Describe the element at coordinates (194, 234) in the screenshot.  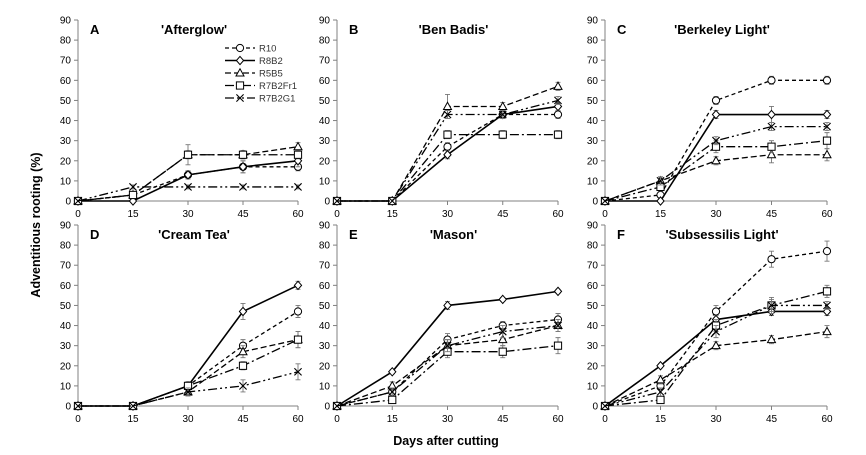
I see `panel-title: 'Cream Tea'` at that location.